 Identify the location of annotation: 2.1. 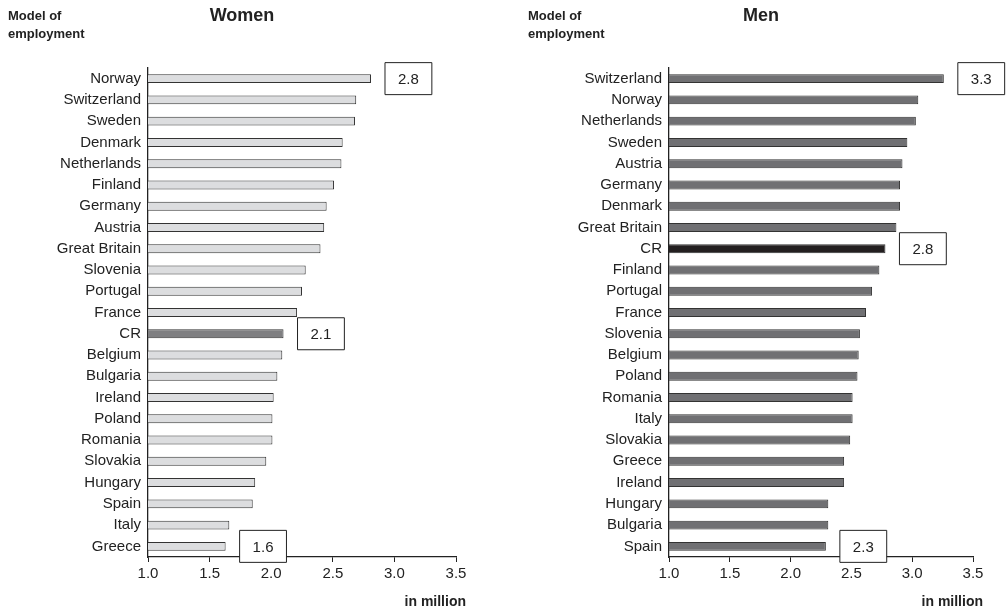
(321, 333).